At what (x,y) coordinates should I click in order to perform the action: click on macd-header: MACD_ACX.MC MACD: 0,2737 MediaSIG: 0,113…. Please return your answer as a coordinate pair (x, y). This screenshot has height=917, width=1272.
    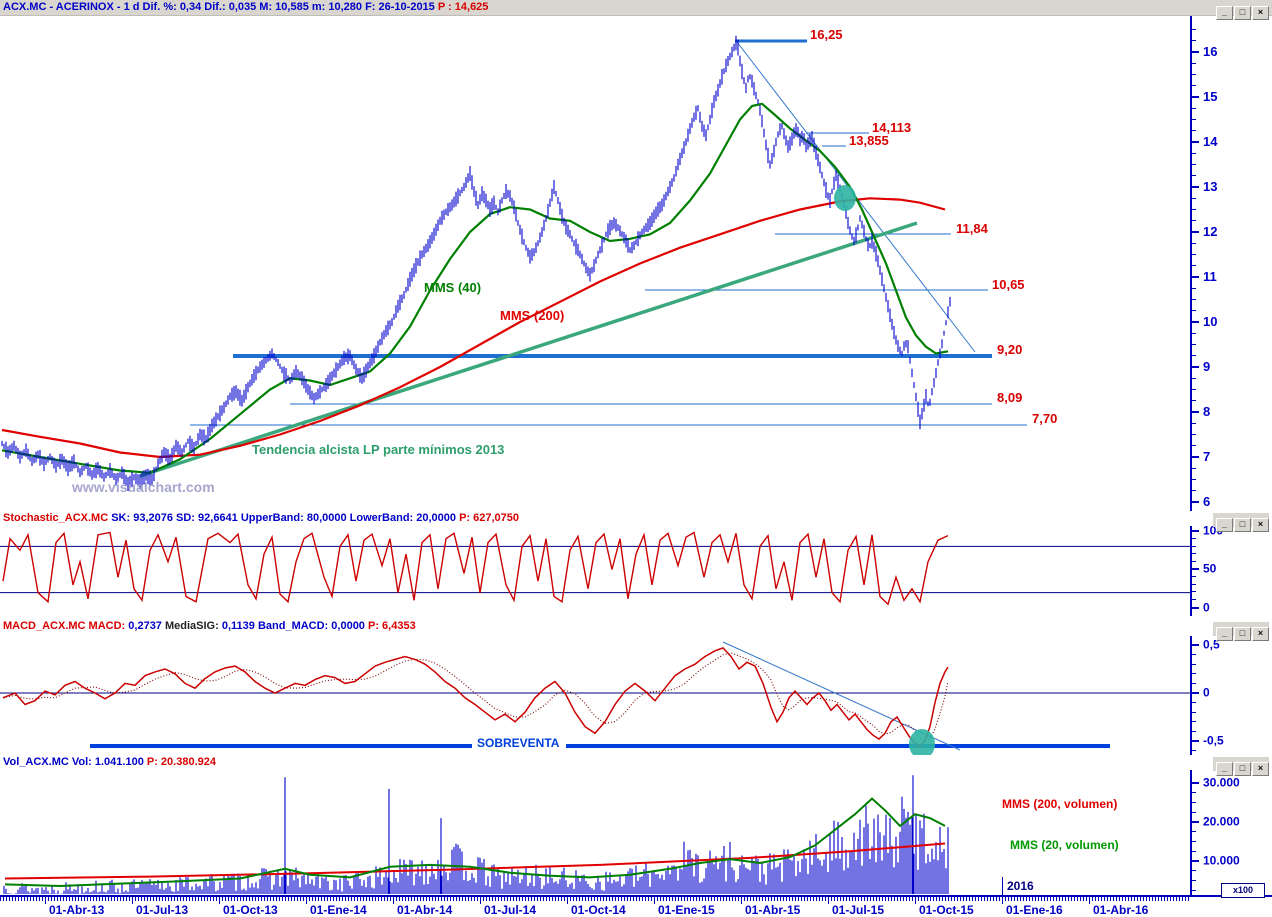
    Looking at the image, I should click on (596, 626).